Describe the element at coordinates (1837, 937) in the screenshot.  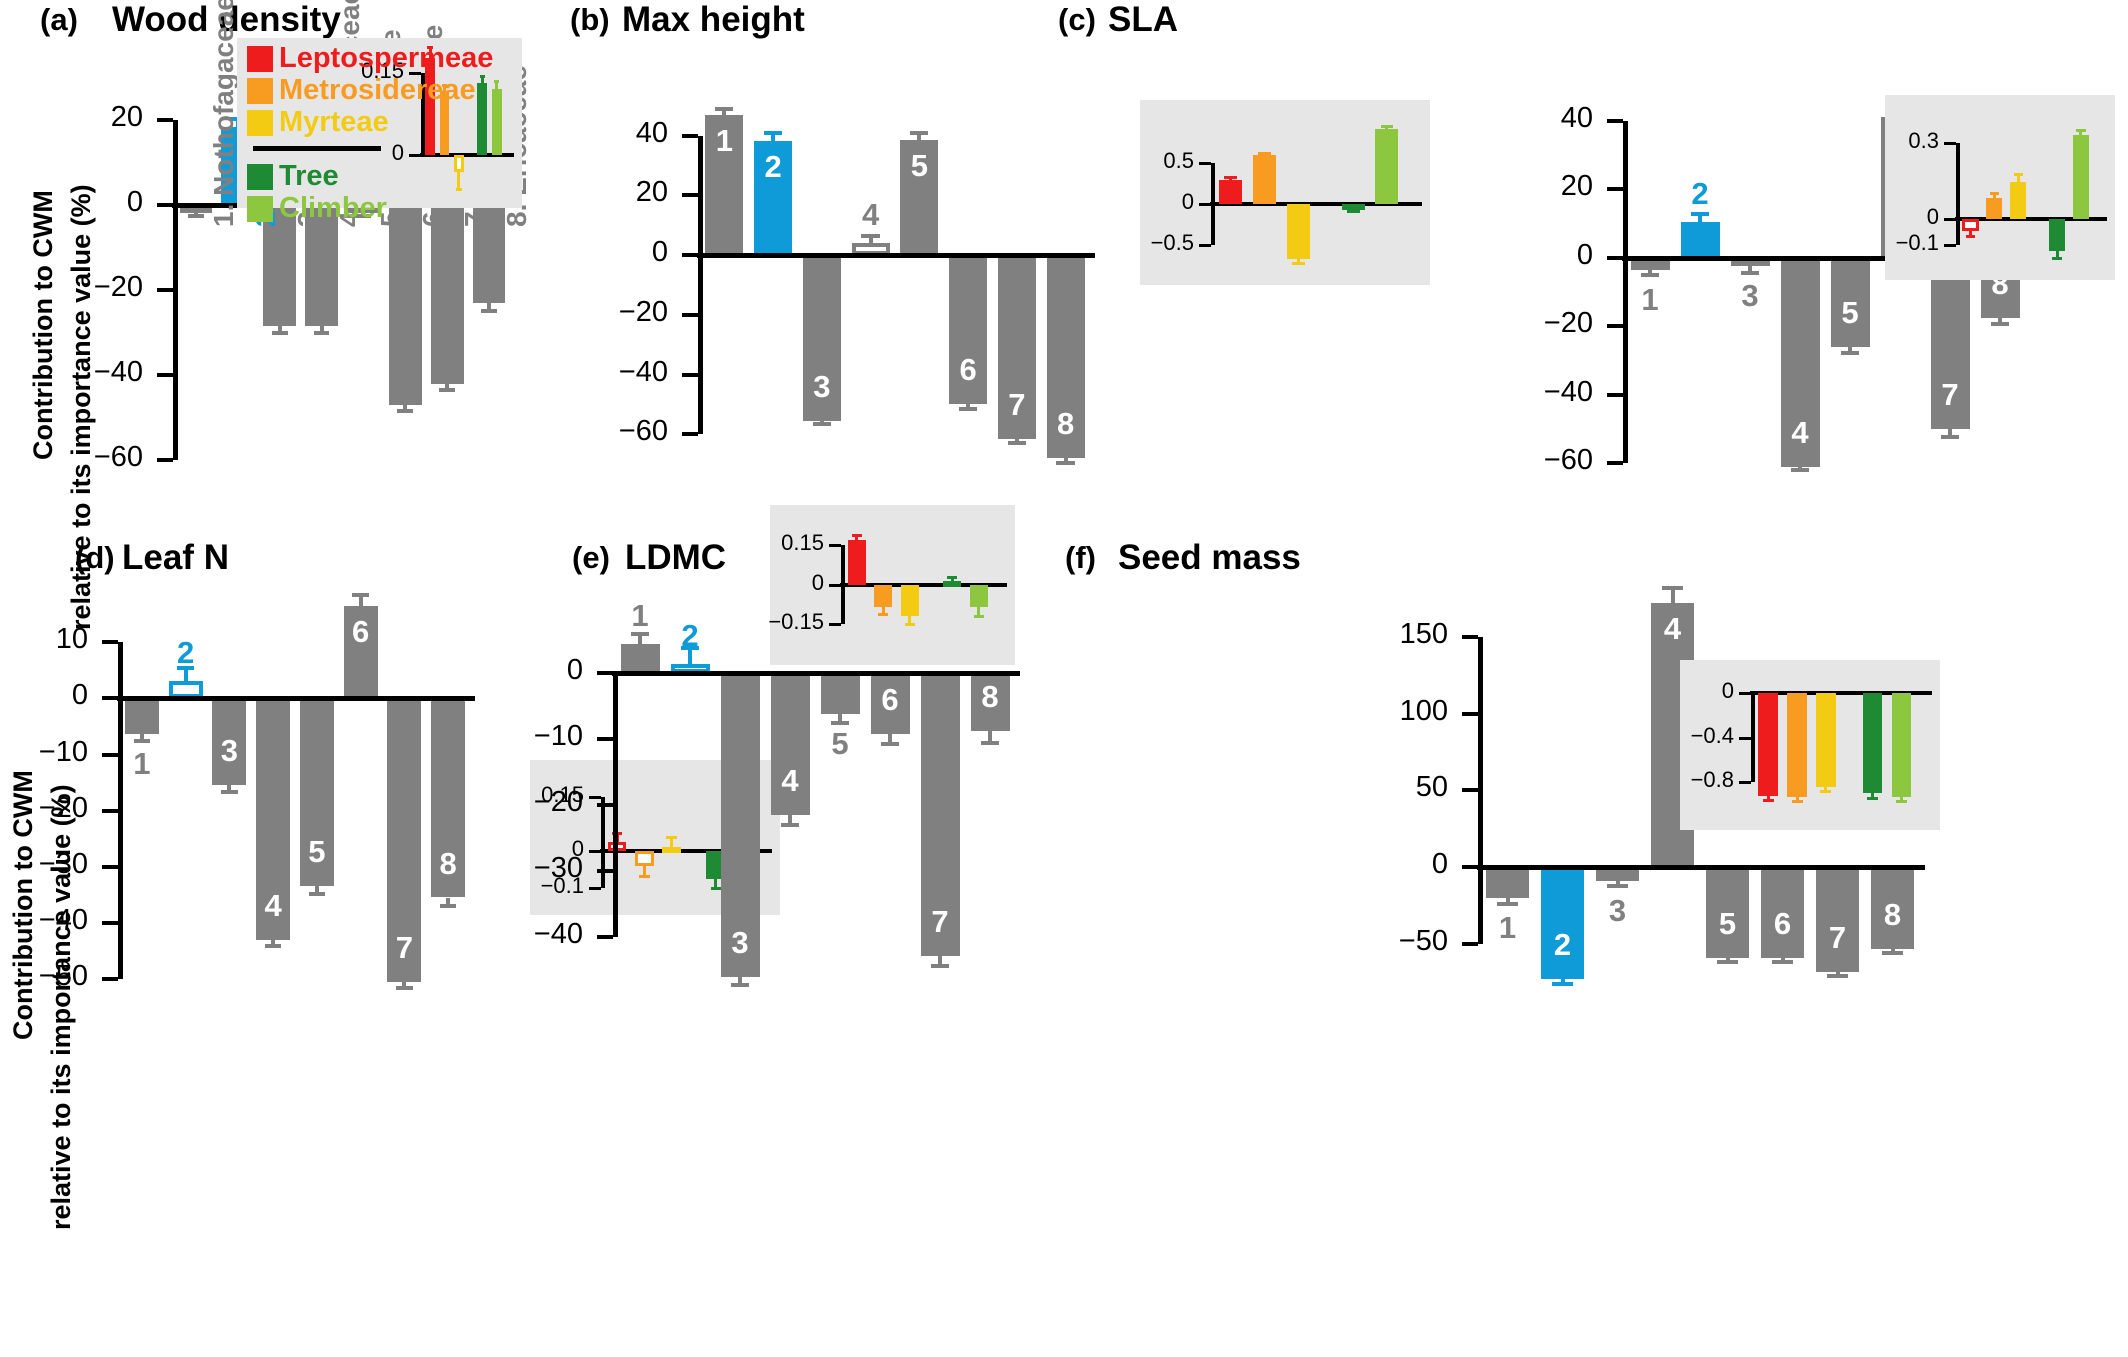
I see `bar-value-label: 7` at that location.